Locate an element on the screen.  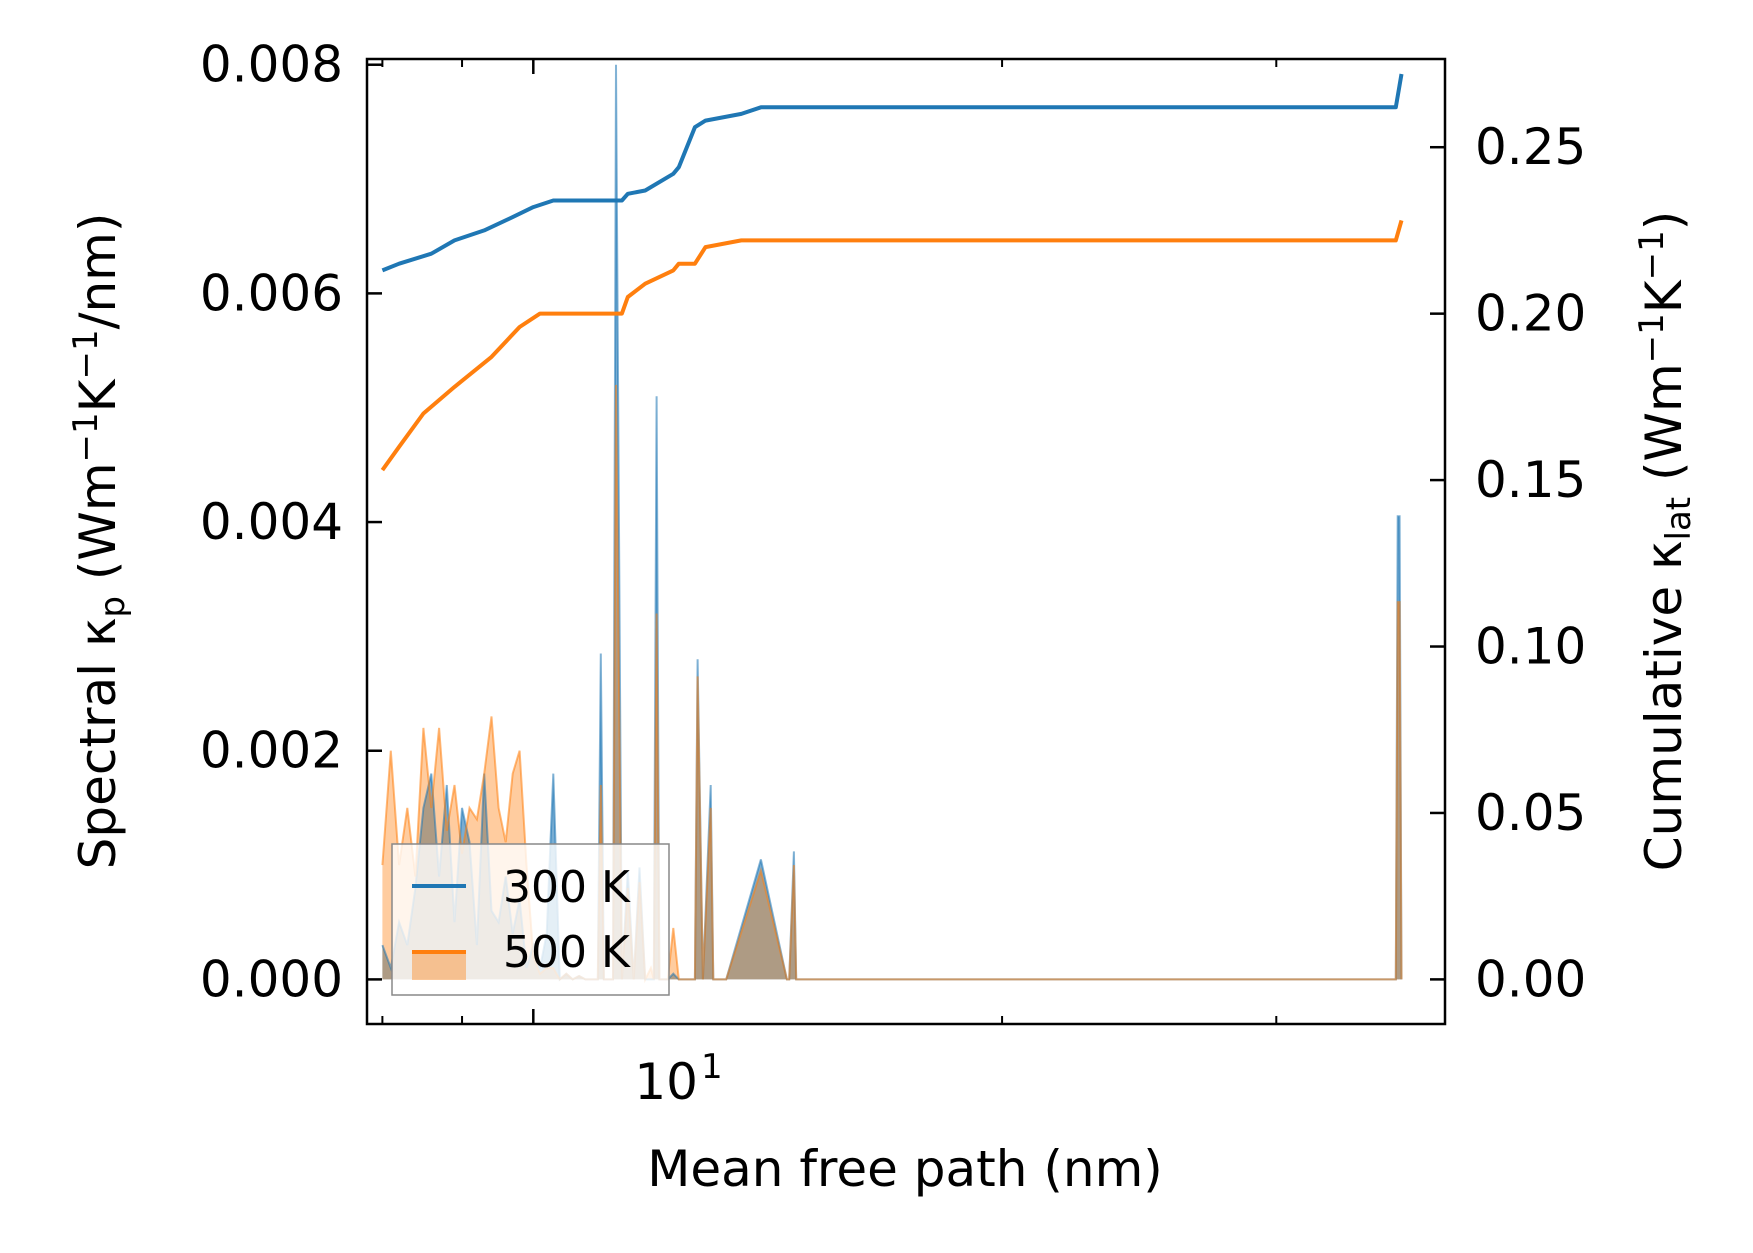
legend-label-300k: 300 K is located at coordinates (567, 887).